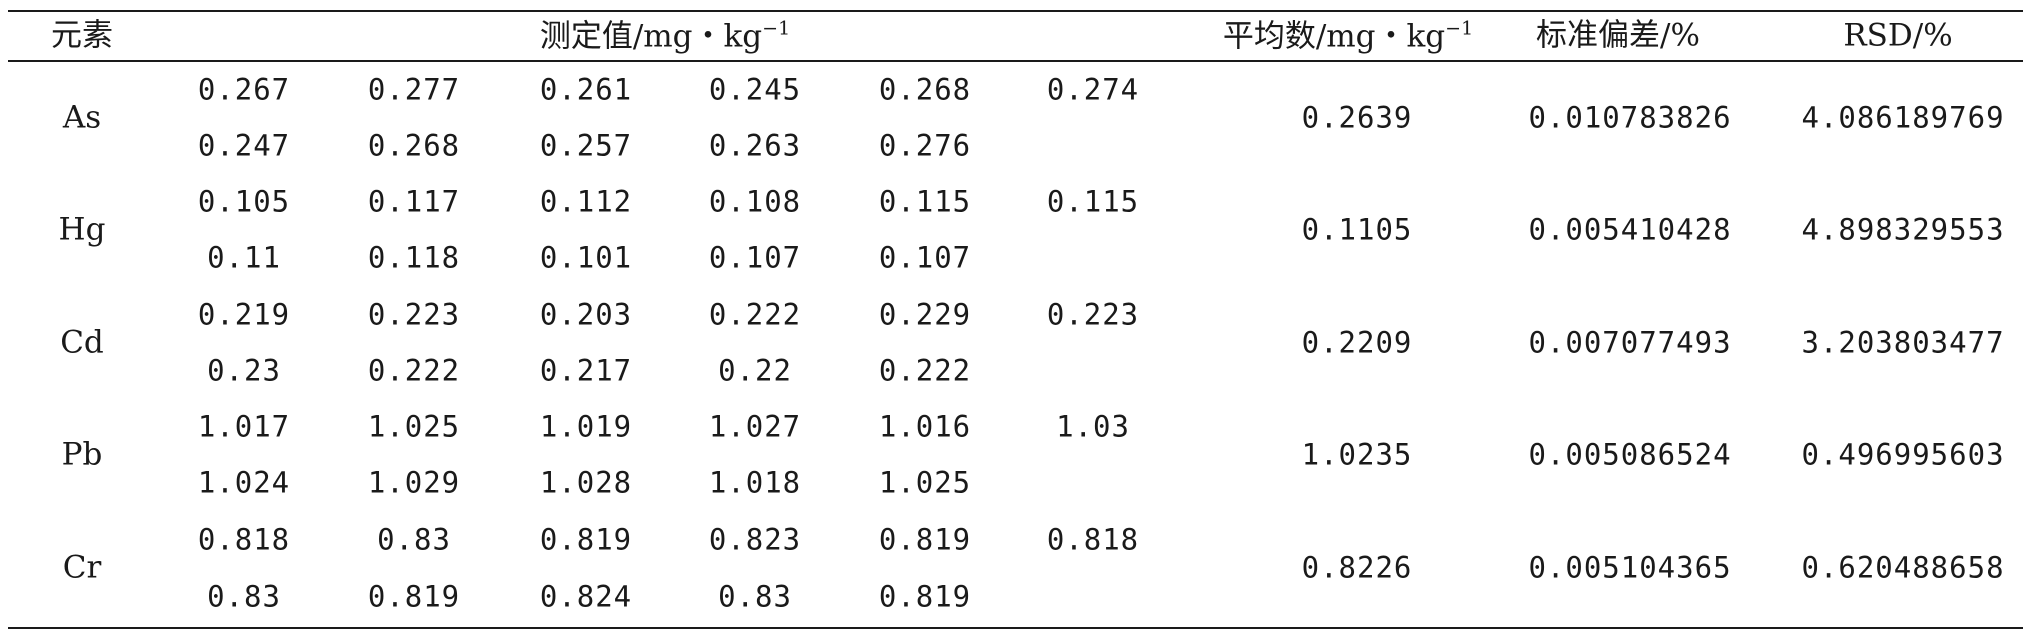 The width and height of the screenshot is (2032, 640). I want to click on header-mean: 平均数/mg・kg−1, so click(1348, 36).